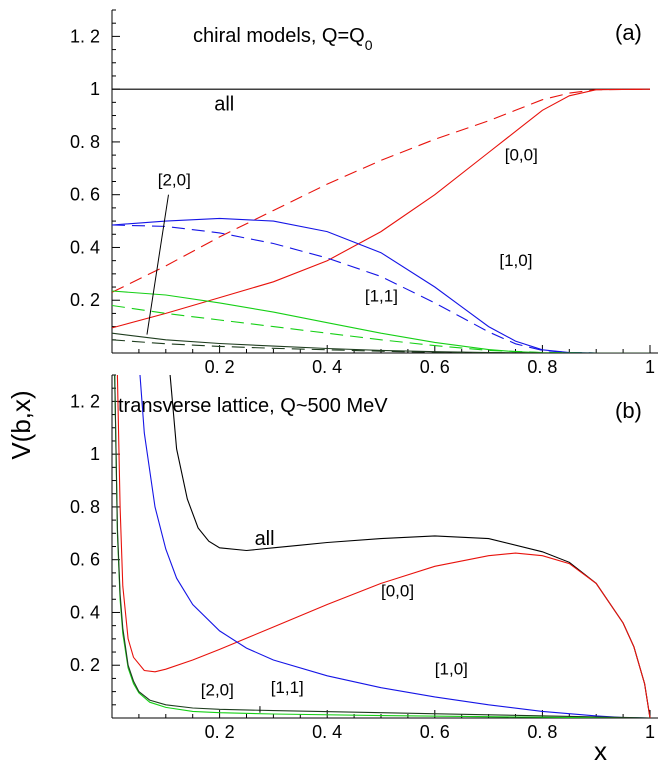 This screenshot has height=768, width=667. Describe the element at coordinates (628, 410) in the screenshot. I see `panel-b-label: (b)` at that location.